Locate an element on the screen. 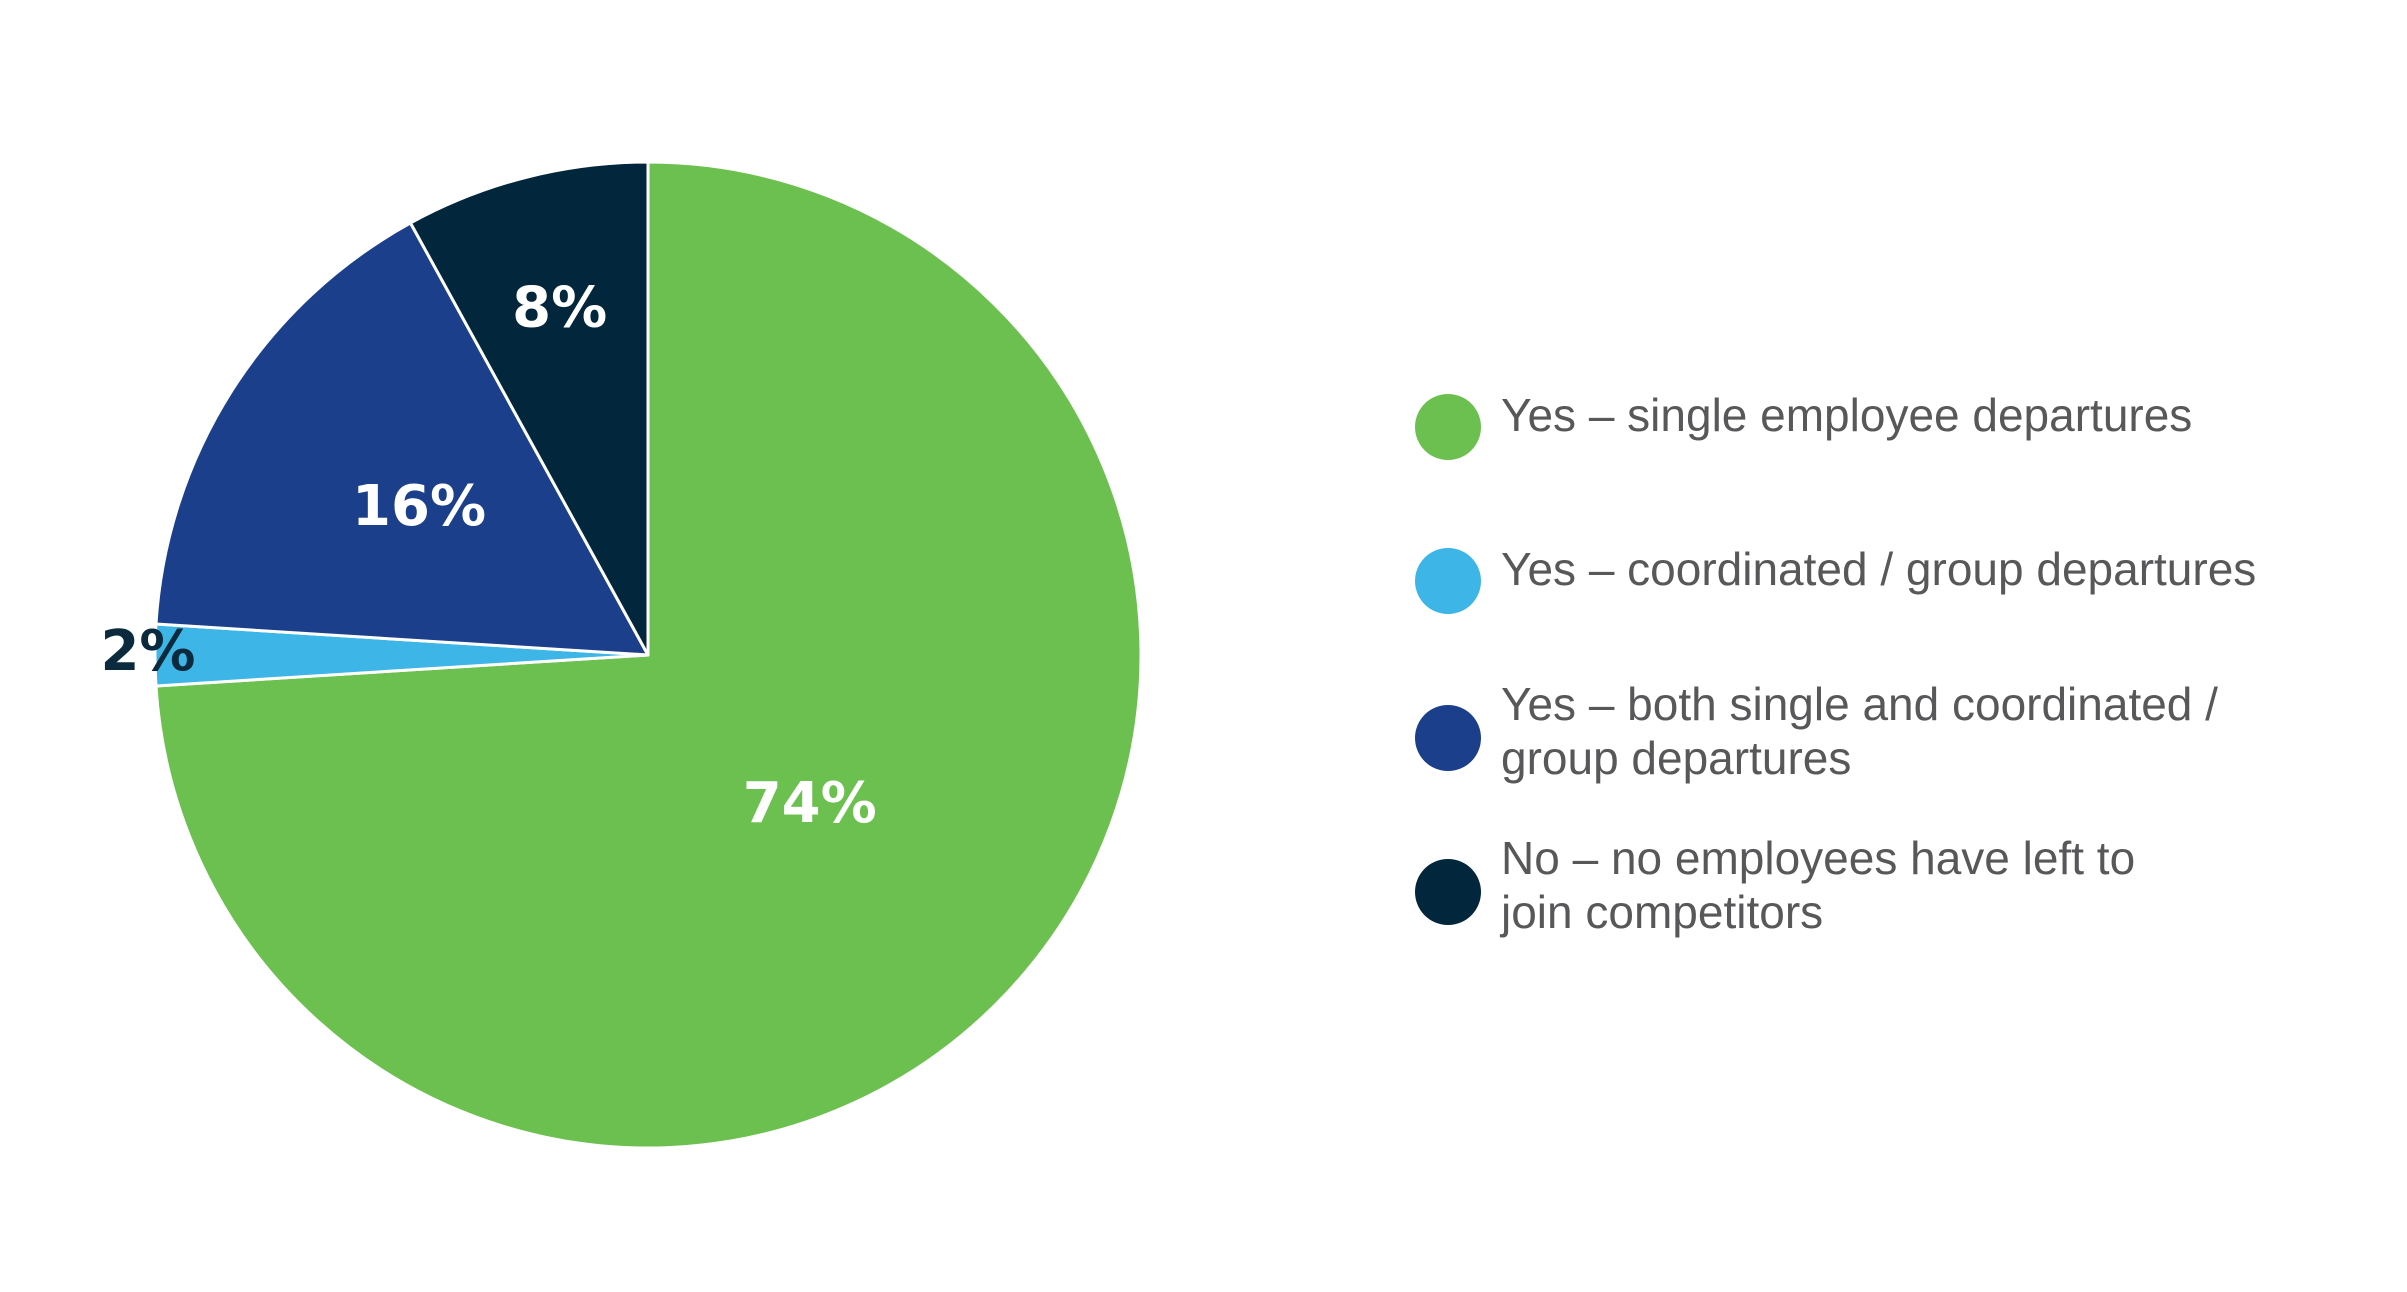 The height and width of the screenshot is (1292, 2407). legend-label-single: Yes – single employee departures is located at coordinates (1847, 415).